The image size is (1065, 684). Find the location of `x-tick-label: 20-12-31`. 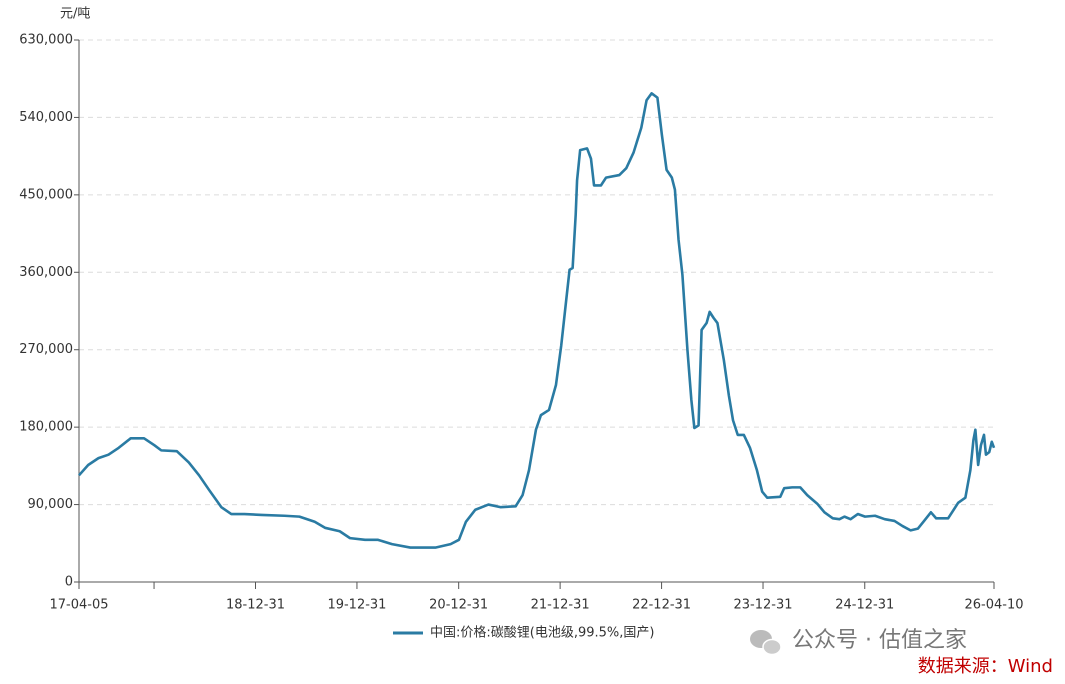

x-tick-label: 20-12-31 is located at coordinates (458, 605).